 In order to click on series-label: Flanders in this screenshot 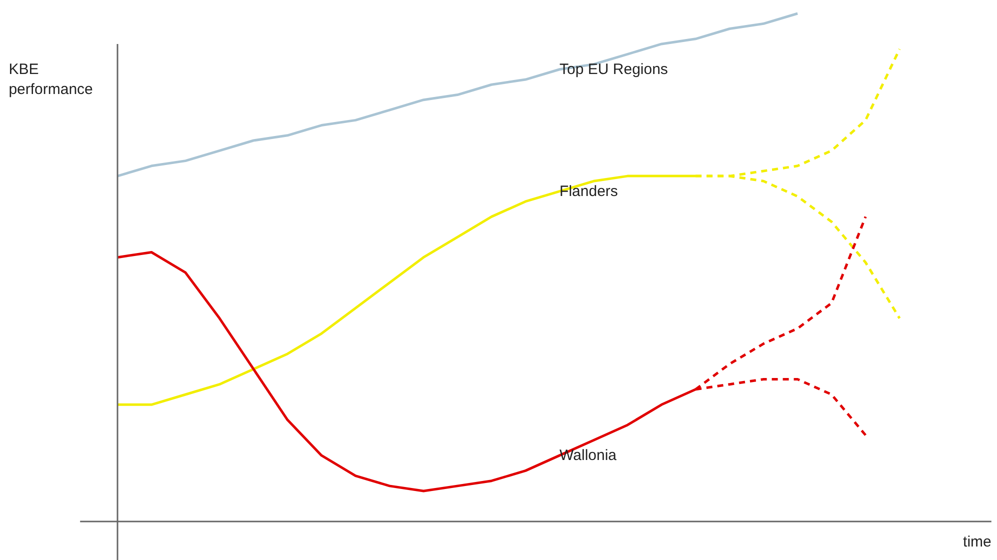, I will do `click(589, 191)`.